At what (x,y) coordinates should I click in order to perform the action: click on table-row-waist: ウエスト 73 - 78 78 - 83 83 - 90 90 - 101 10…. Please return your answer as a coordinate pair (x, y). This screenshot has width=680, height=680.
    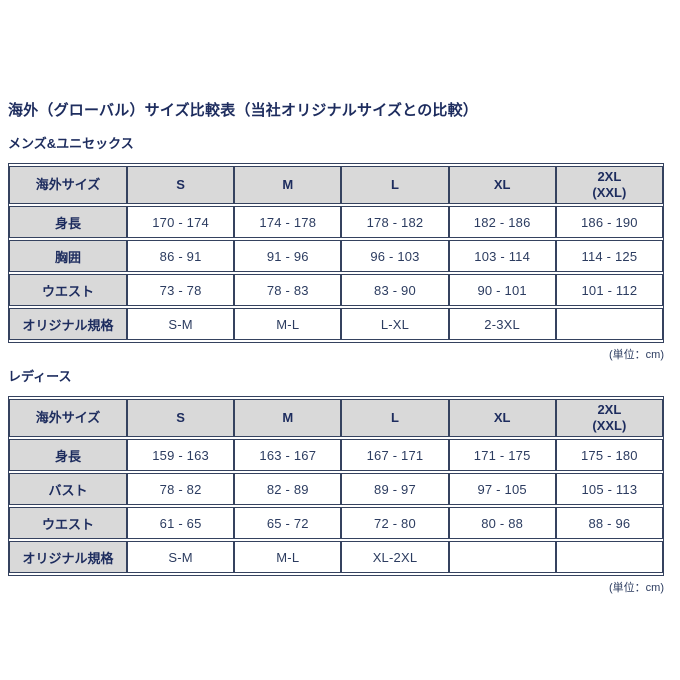
    Looking at the image, I should click on (336, 290).